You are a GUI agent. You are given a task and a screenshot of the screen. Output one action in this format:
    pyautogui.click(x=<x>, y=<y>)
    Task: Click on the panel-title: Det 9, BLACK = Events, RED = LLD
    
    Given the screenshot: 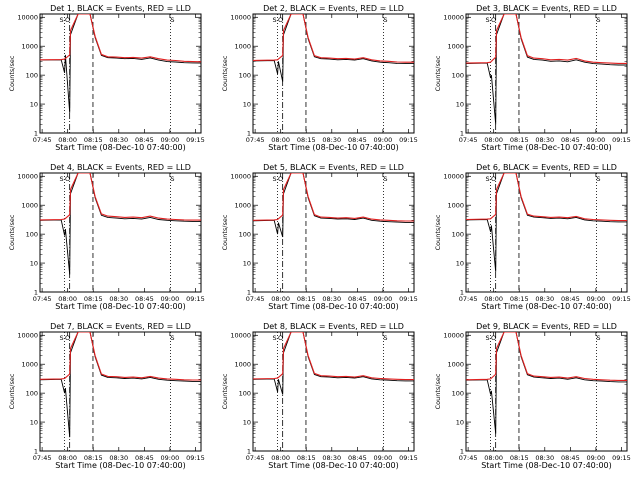 What is the action you would take?
    pyautogui.click(x=546, y=326)
    